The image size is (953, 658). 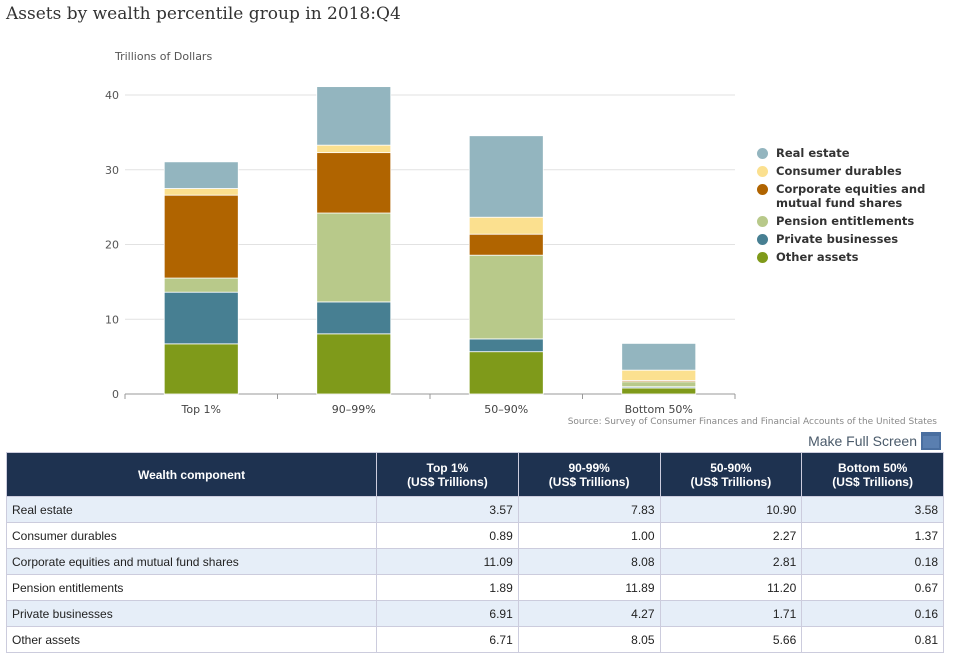 I want to click on table-cell: 6.71, so click(x=447, y=639).